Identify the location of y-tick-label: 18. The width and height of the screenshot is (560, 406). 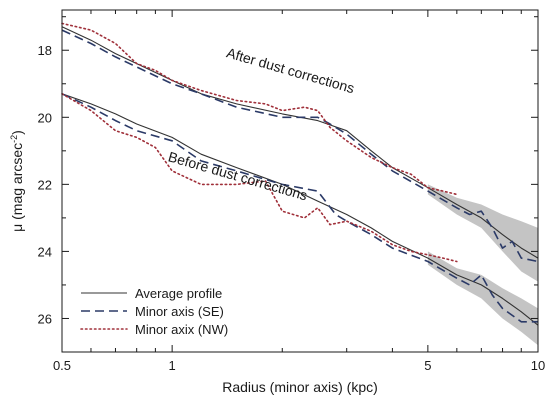
(45, 50).